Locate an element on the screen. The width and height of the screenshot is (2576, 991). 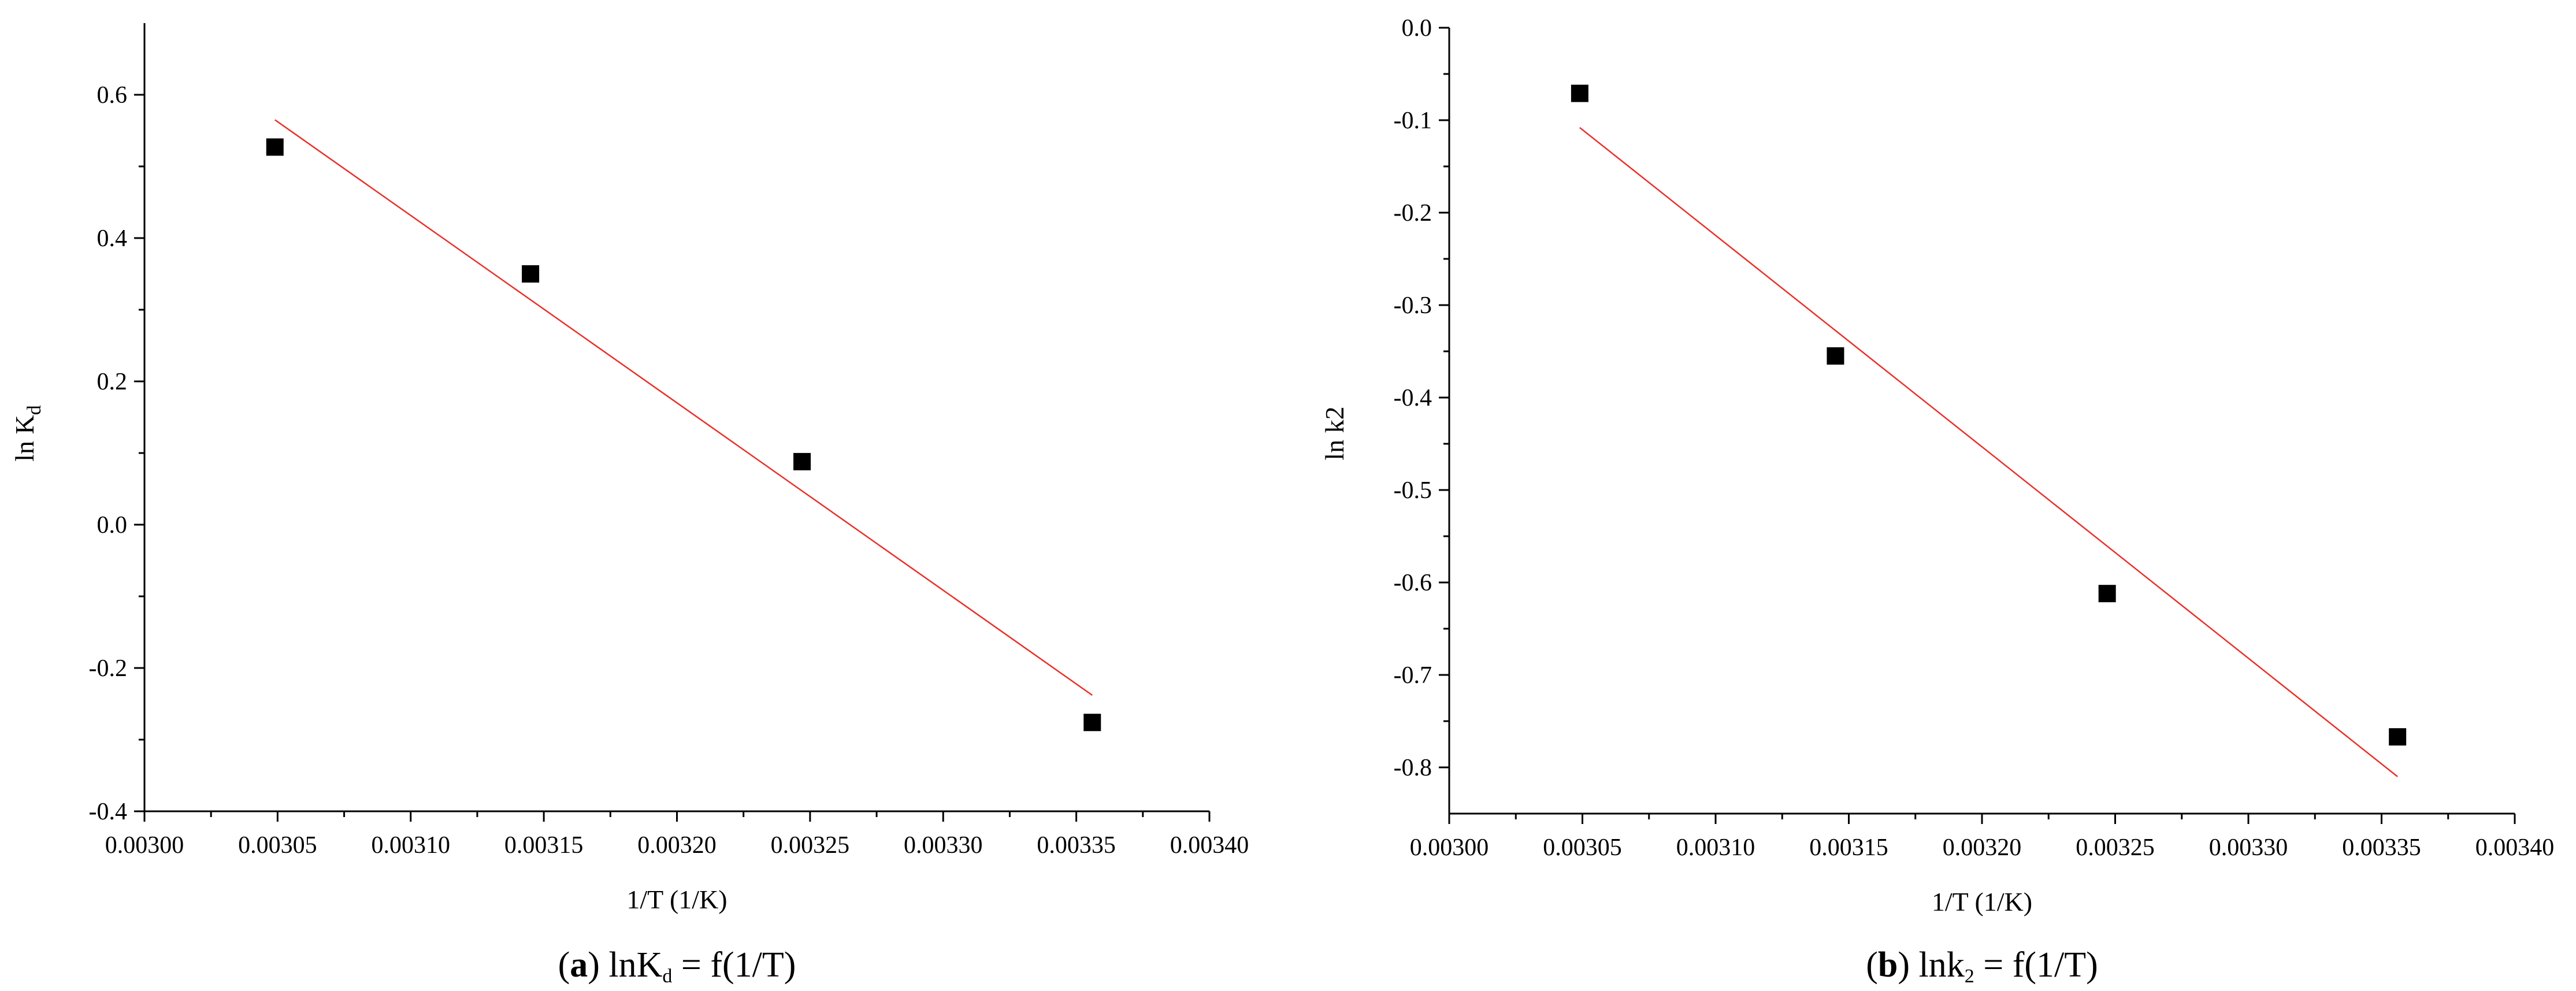
y-axis-title-sub: d is located at coordinates (34, 410).